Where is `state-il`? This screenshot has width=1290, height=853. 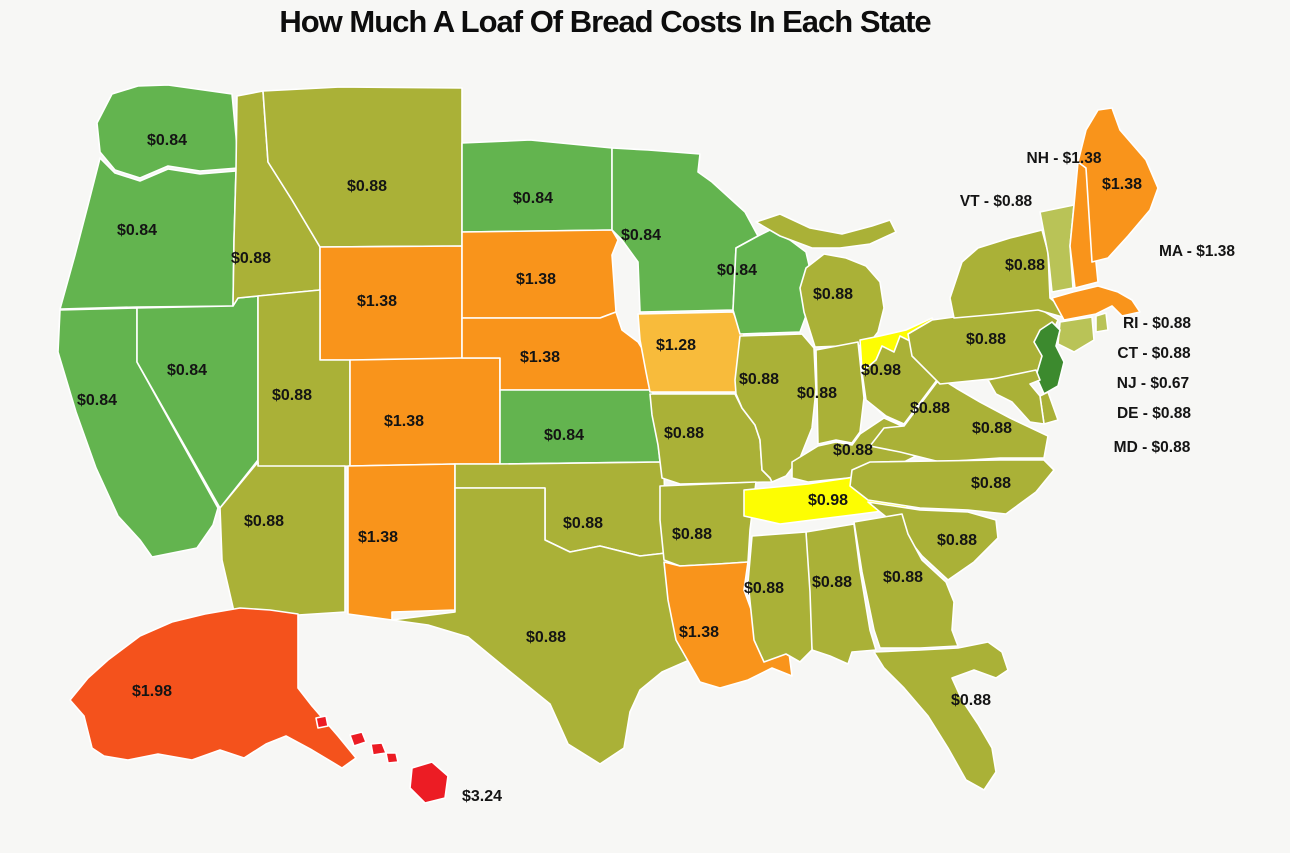
state-il is located at coordinates (775, 408).